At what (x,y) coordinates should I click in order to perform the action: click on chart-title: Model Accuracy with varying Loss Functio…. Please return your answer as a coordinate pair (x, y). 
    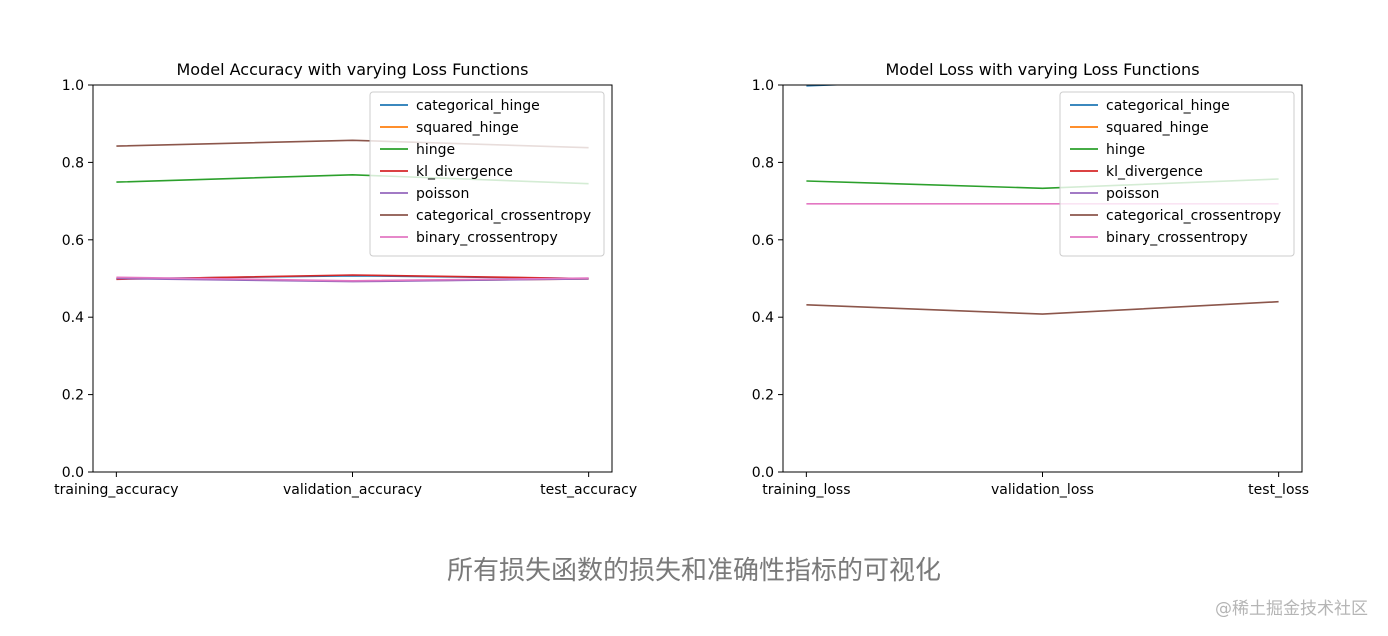
    Looking at the image, I should click on (352, 69).